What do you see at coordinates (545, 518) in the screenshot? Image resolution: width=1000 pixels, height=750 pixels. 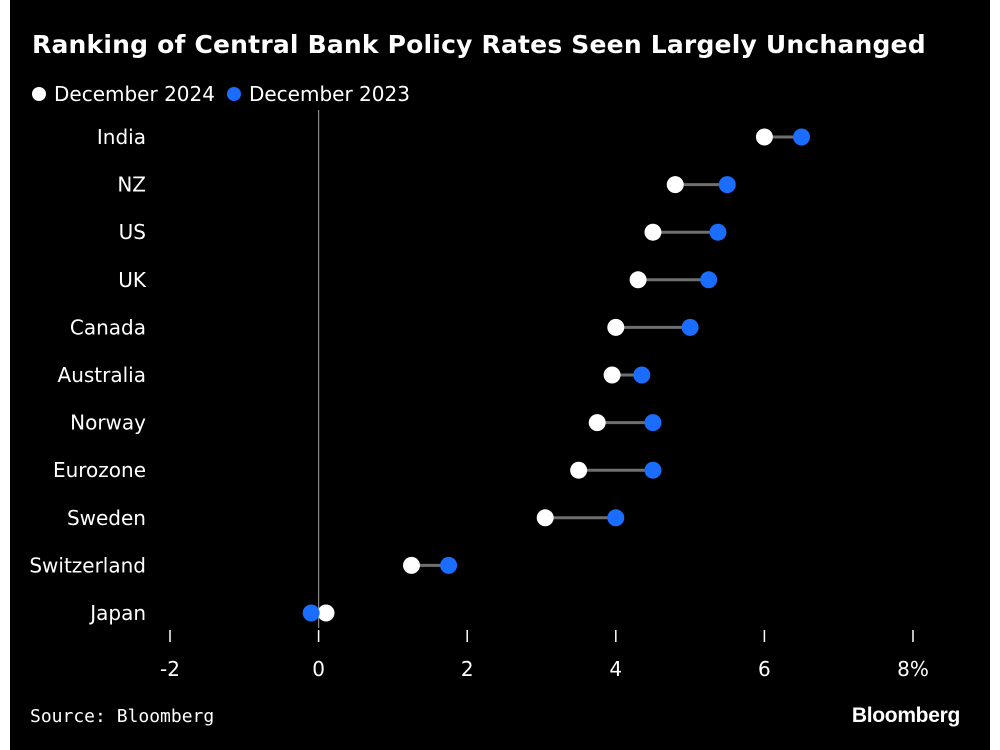 I see `point-december-2024-sweden` at bounding box center [545, 518].